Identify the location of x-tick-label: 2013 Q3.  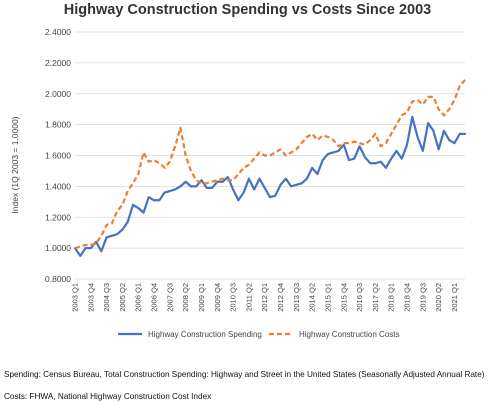
(296, 297).